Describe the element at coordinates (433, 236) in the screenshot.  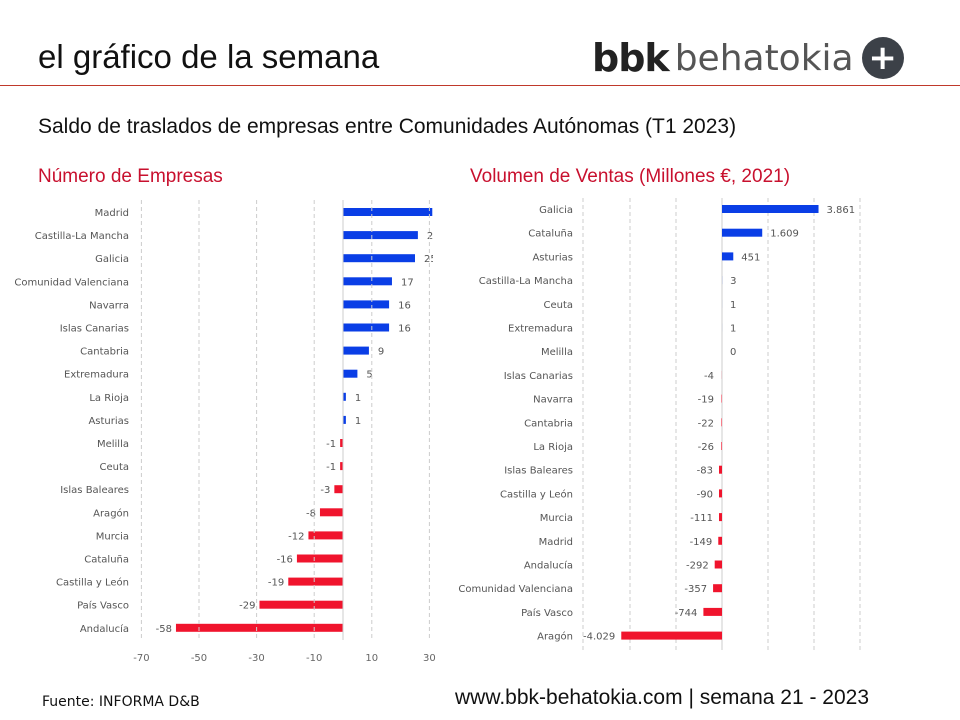
I see `data-label: 26` at that location.